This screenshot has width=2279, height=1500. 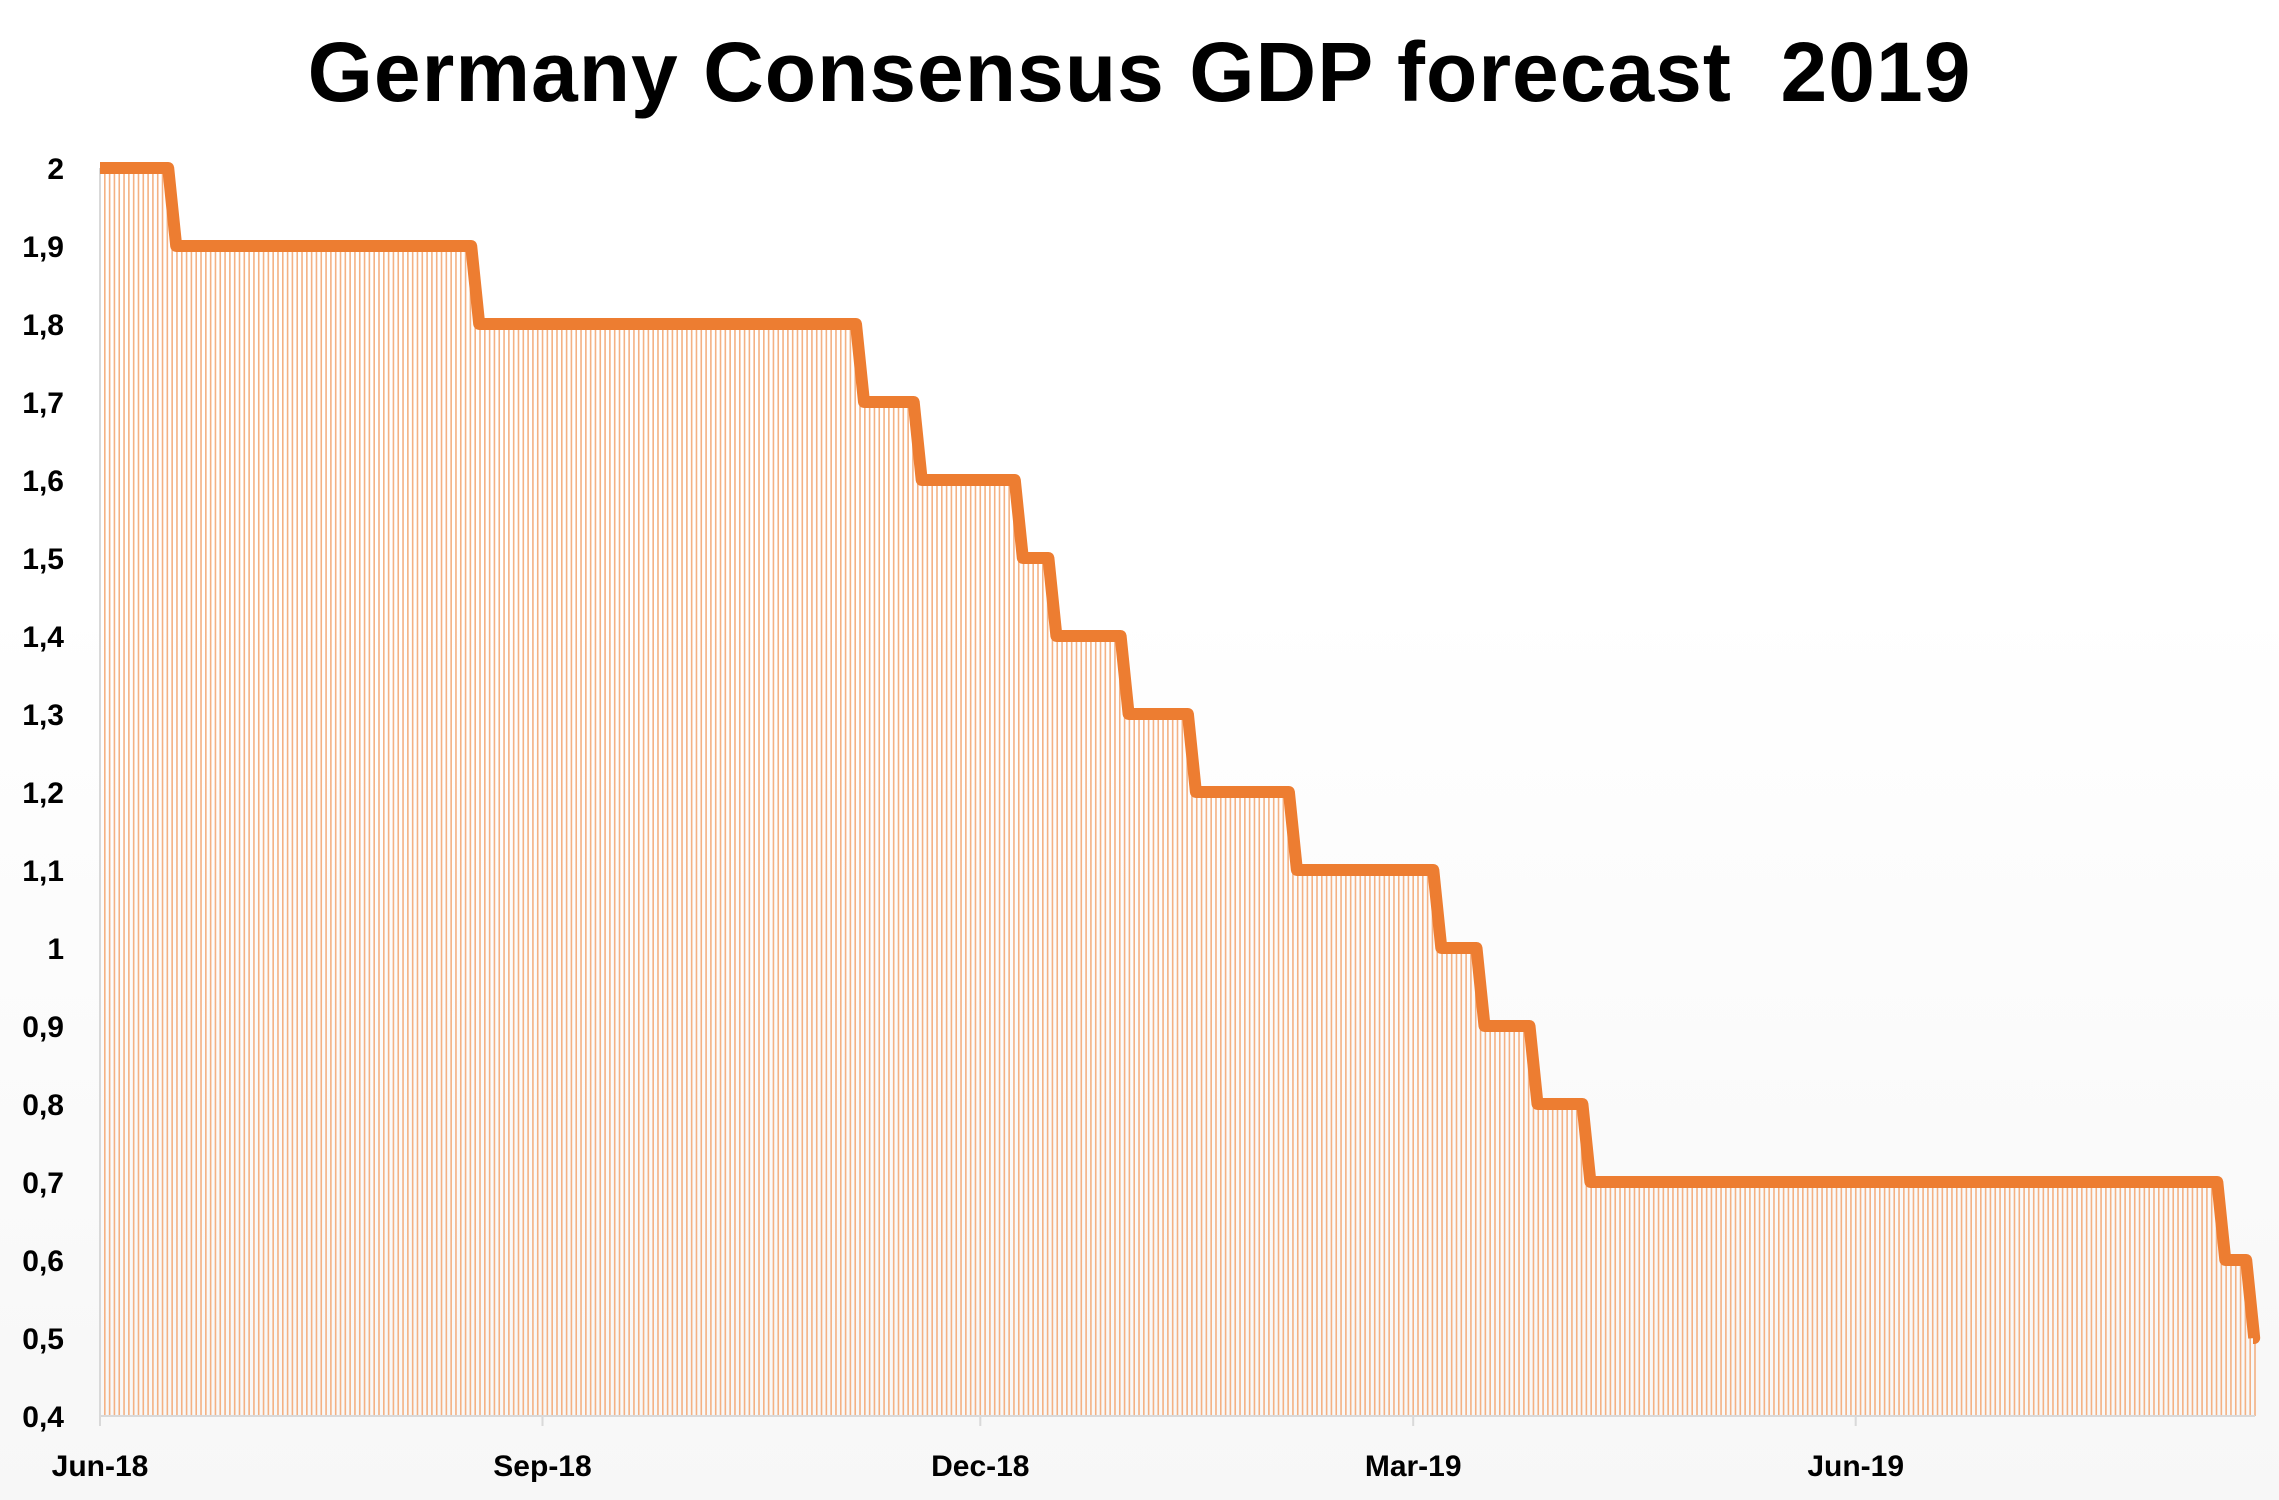 I want to click on y-tick-label: 1,9, so click(x=43, y=247).